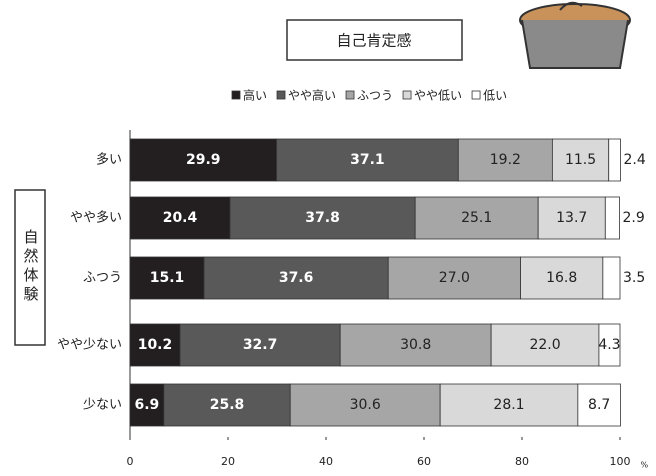 Image resolution: width=656 pixels, height=476 pixels. What do you see at coordinates (228, 461) in the screenshot?
I see `x-tick-label: 20` at bounding box center [228, 461].